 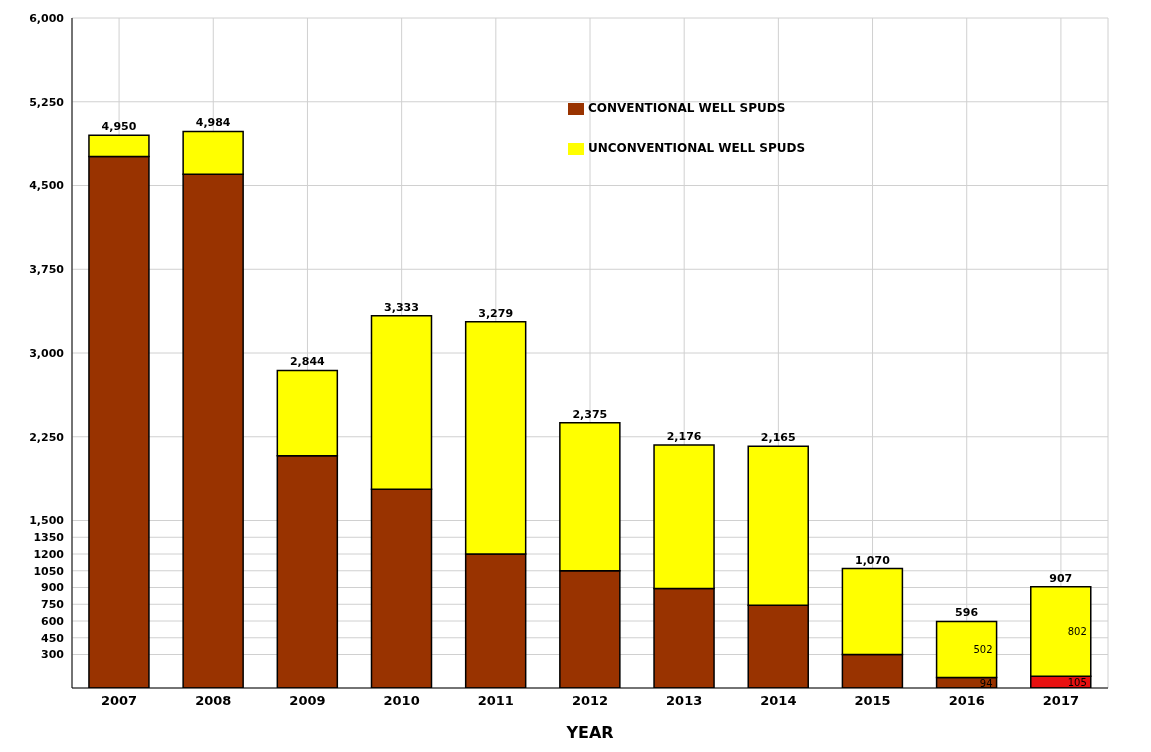 What do you see at coordinates (47, 437) in the screenshot?
I see `y-tick-label: 2,250` at bounding box center [47, 437].